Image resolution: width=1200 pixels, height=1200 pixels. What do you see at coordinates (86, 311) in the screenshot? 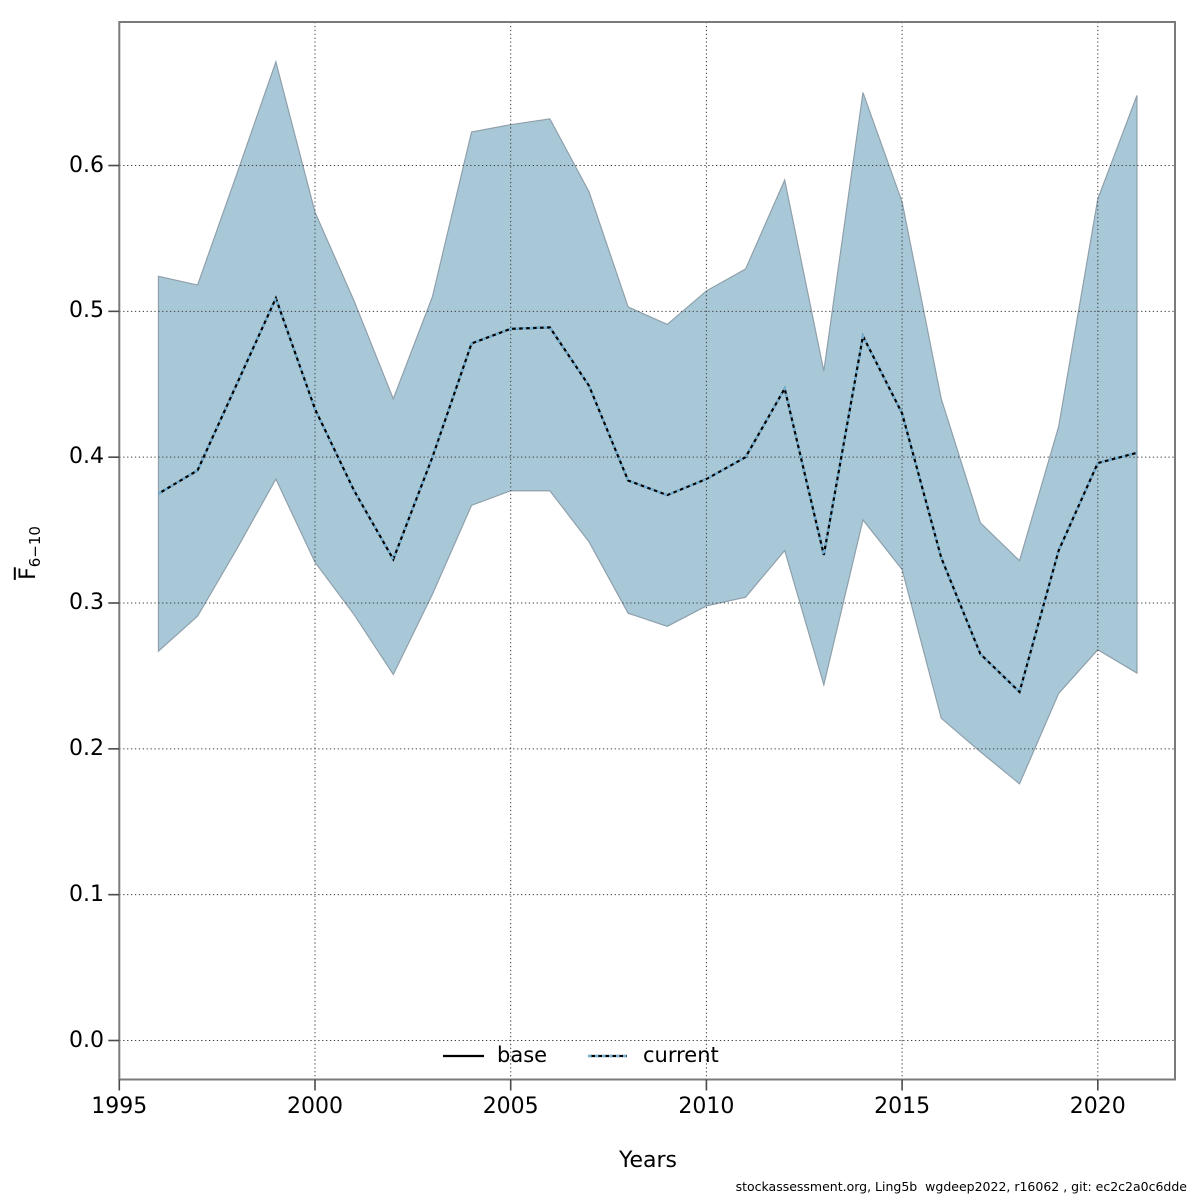
I see `y-tick-label: 0.5` at bounding box center [86, 311].